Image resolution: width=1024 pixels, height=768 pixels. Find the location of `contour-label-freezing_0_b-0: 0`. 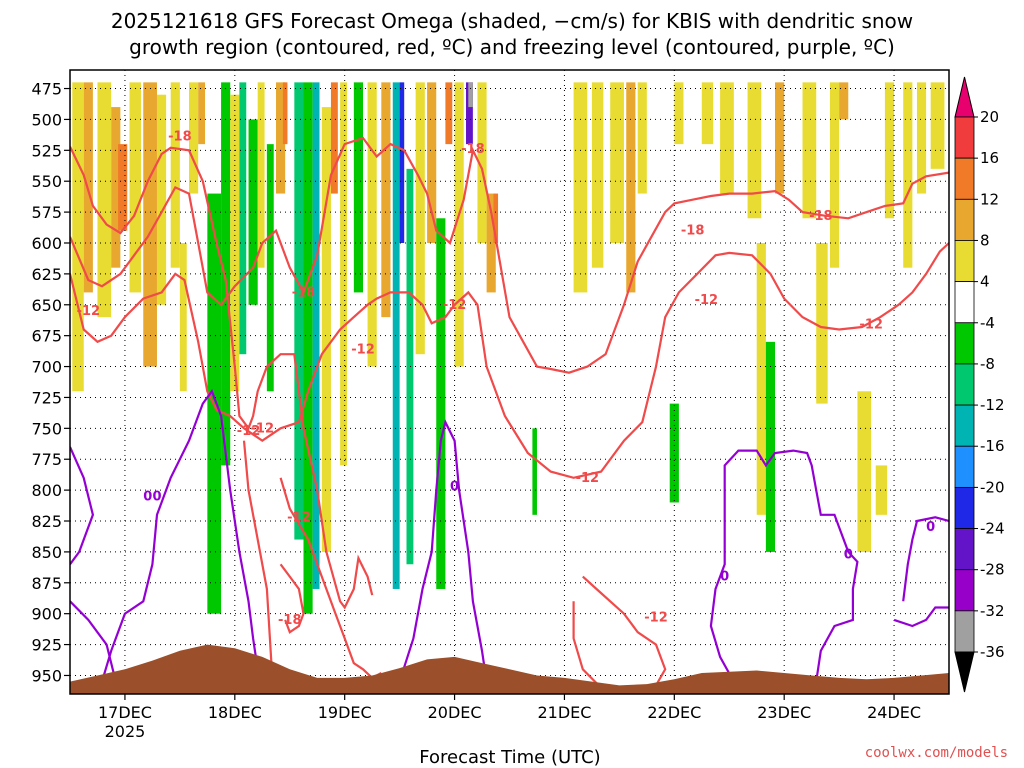

contour-label-freezing_0_b-0: 0 is located at coordinates (147, 496).